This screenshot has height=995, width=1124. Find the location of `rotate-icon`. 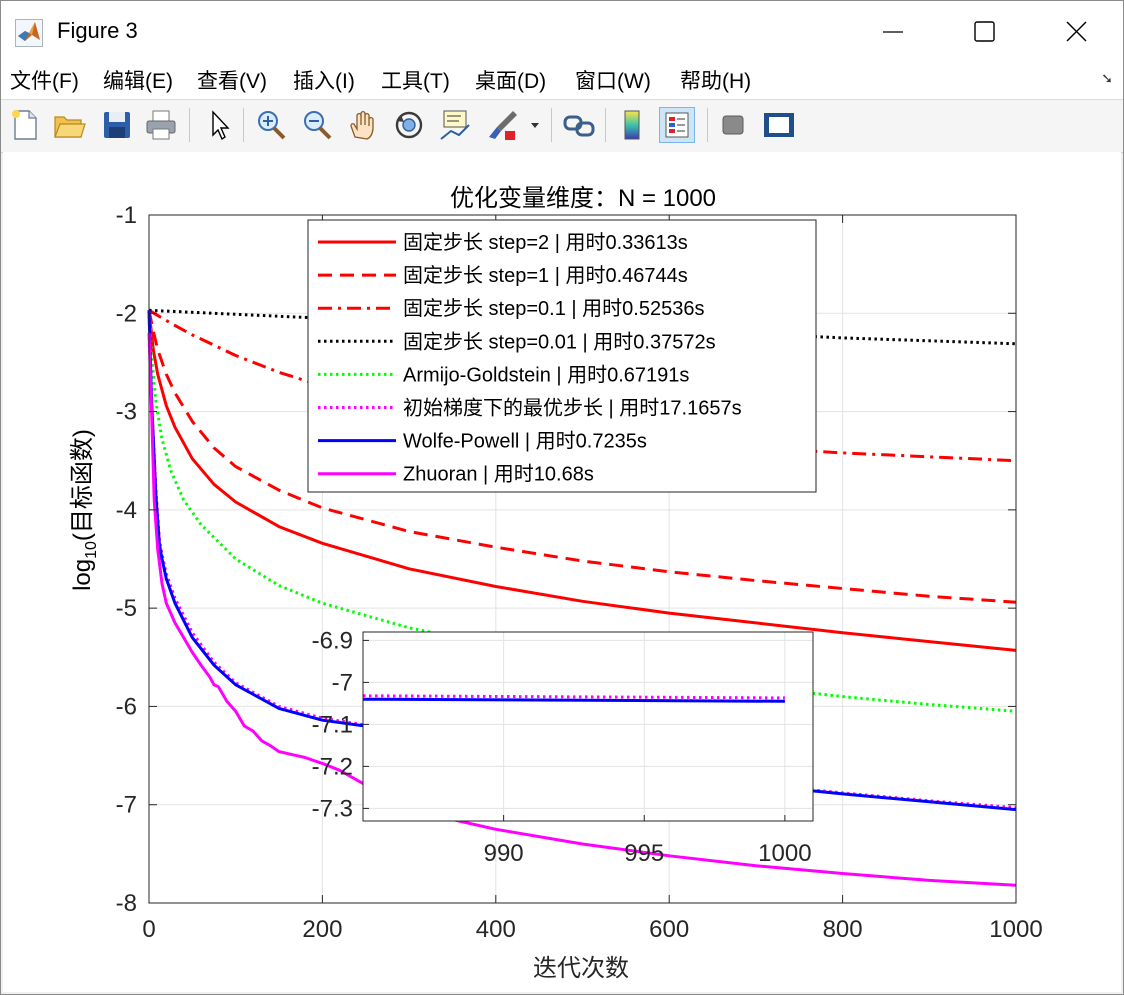

rotate-icon is located at coordinates (409, 125).